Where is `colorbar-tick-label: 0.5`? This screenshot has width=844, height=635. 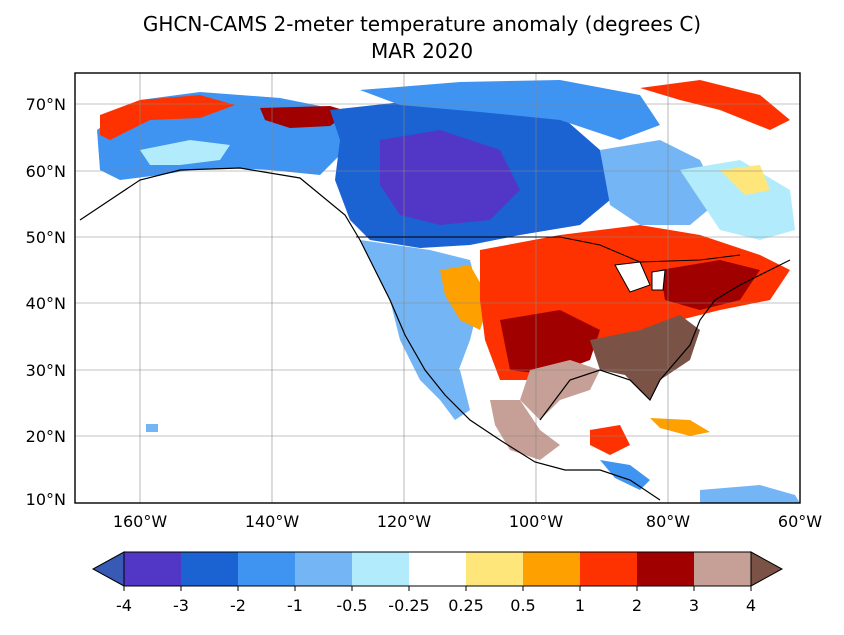
colorbar-tick-label: 0.5 is located at coordinates (522, 605).